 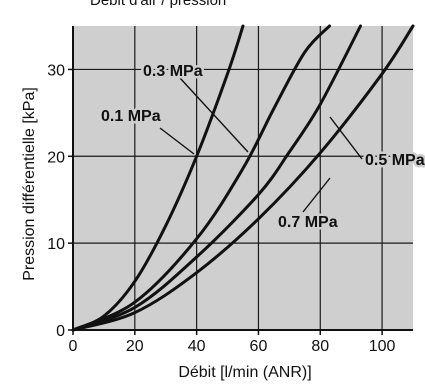 What do you see at coordinates (56, 70) in the screenshot?
I see `y-tick-label: 30` at bounding box center [56, 70].